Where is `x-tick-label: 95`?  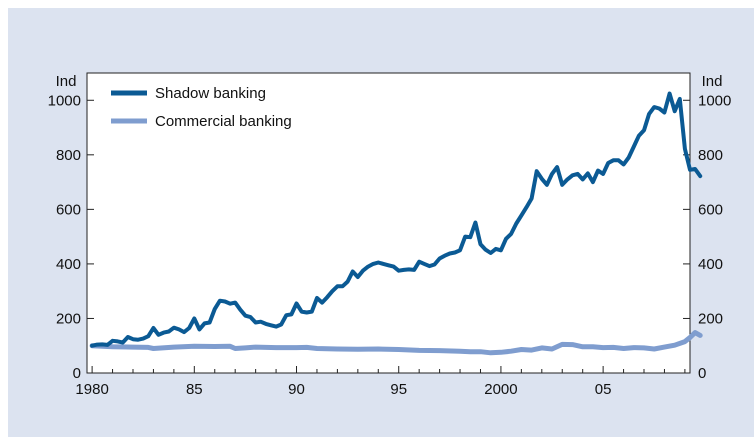
x-tick-label: 95 is located at coordinates (398, 389).